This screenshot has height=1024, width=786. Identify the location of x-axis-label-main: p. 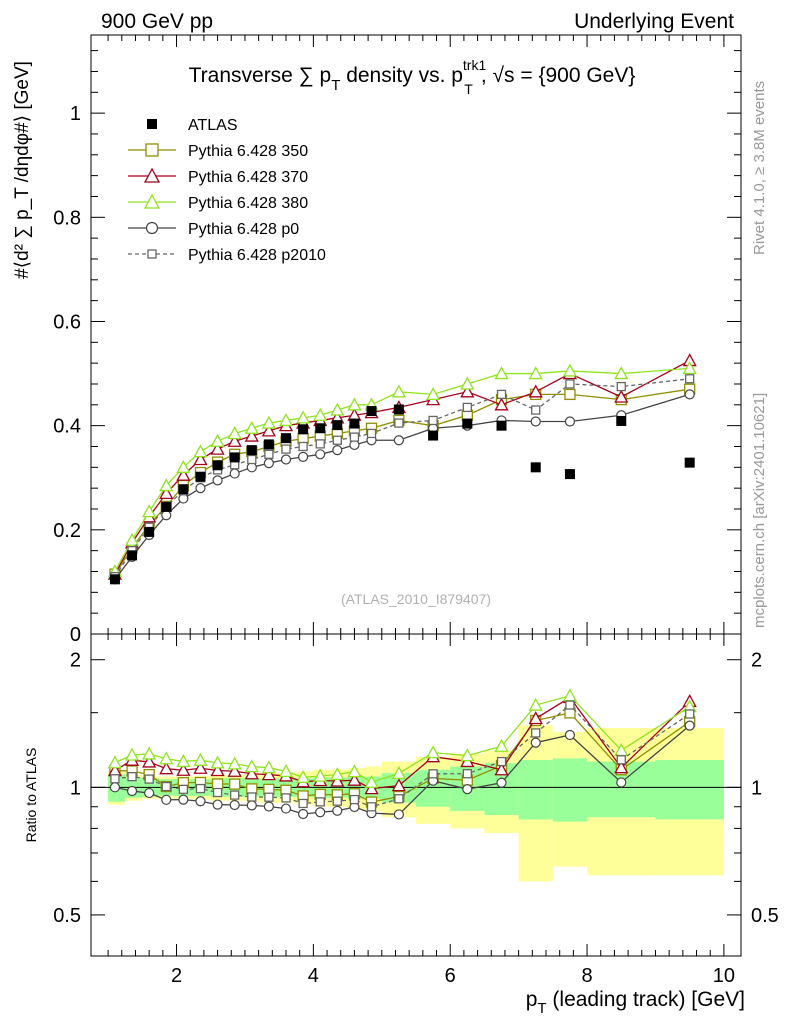
(532, 999).